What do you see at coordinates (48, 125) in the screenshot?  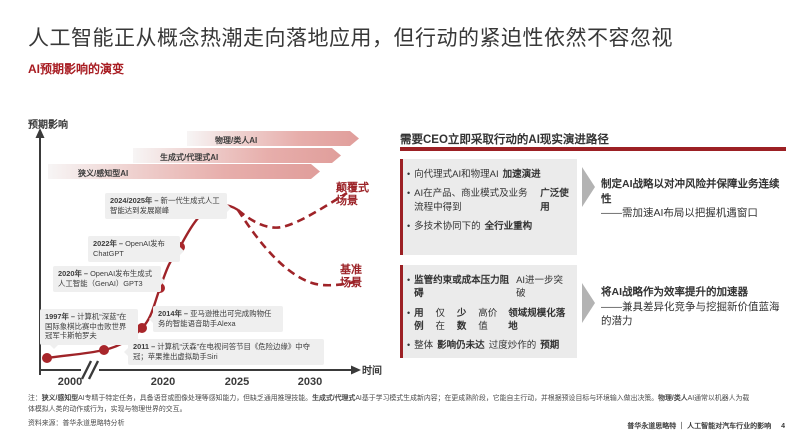 I see `y-axis-label: 预期影响` at bounding box center [48, 125].